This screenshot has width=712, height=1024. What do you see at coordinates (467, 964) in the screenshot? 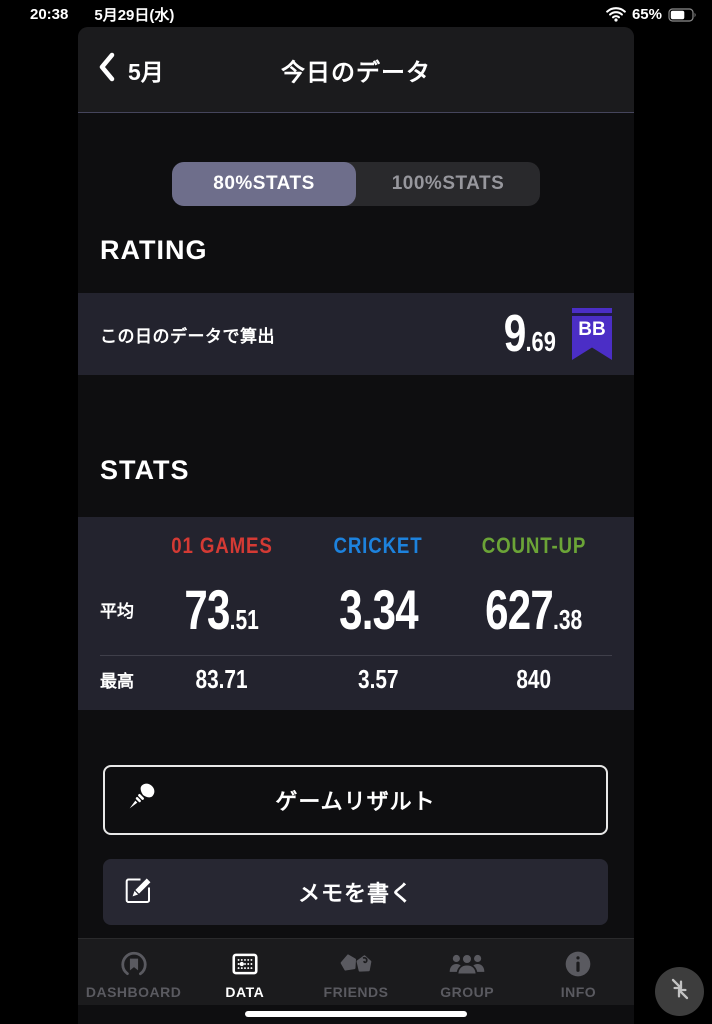
I see `group-people-icon` at bounding box center [467, 964].